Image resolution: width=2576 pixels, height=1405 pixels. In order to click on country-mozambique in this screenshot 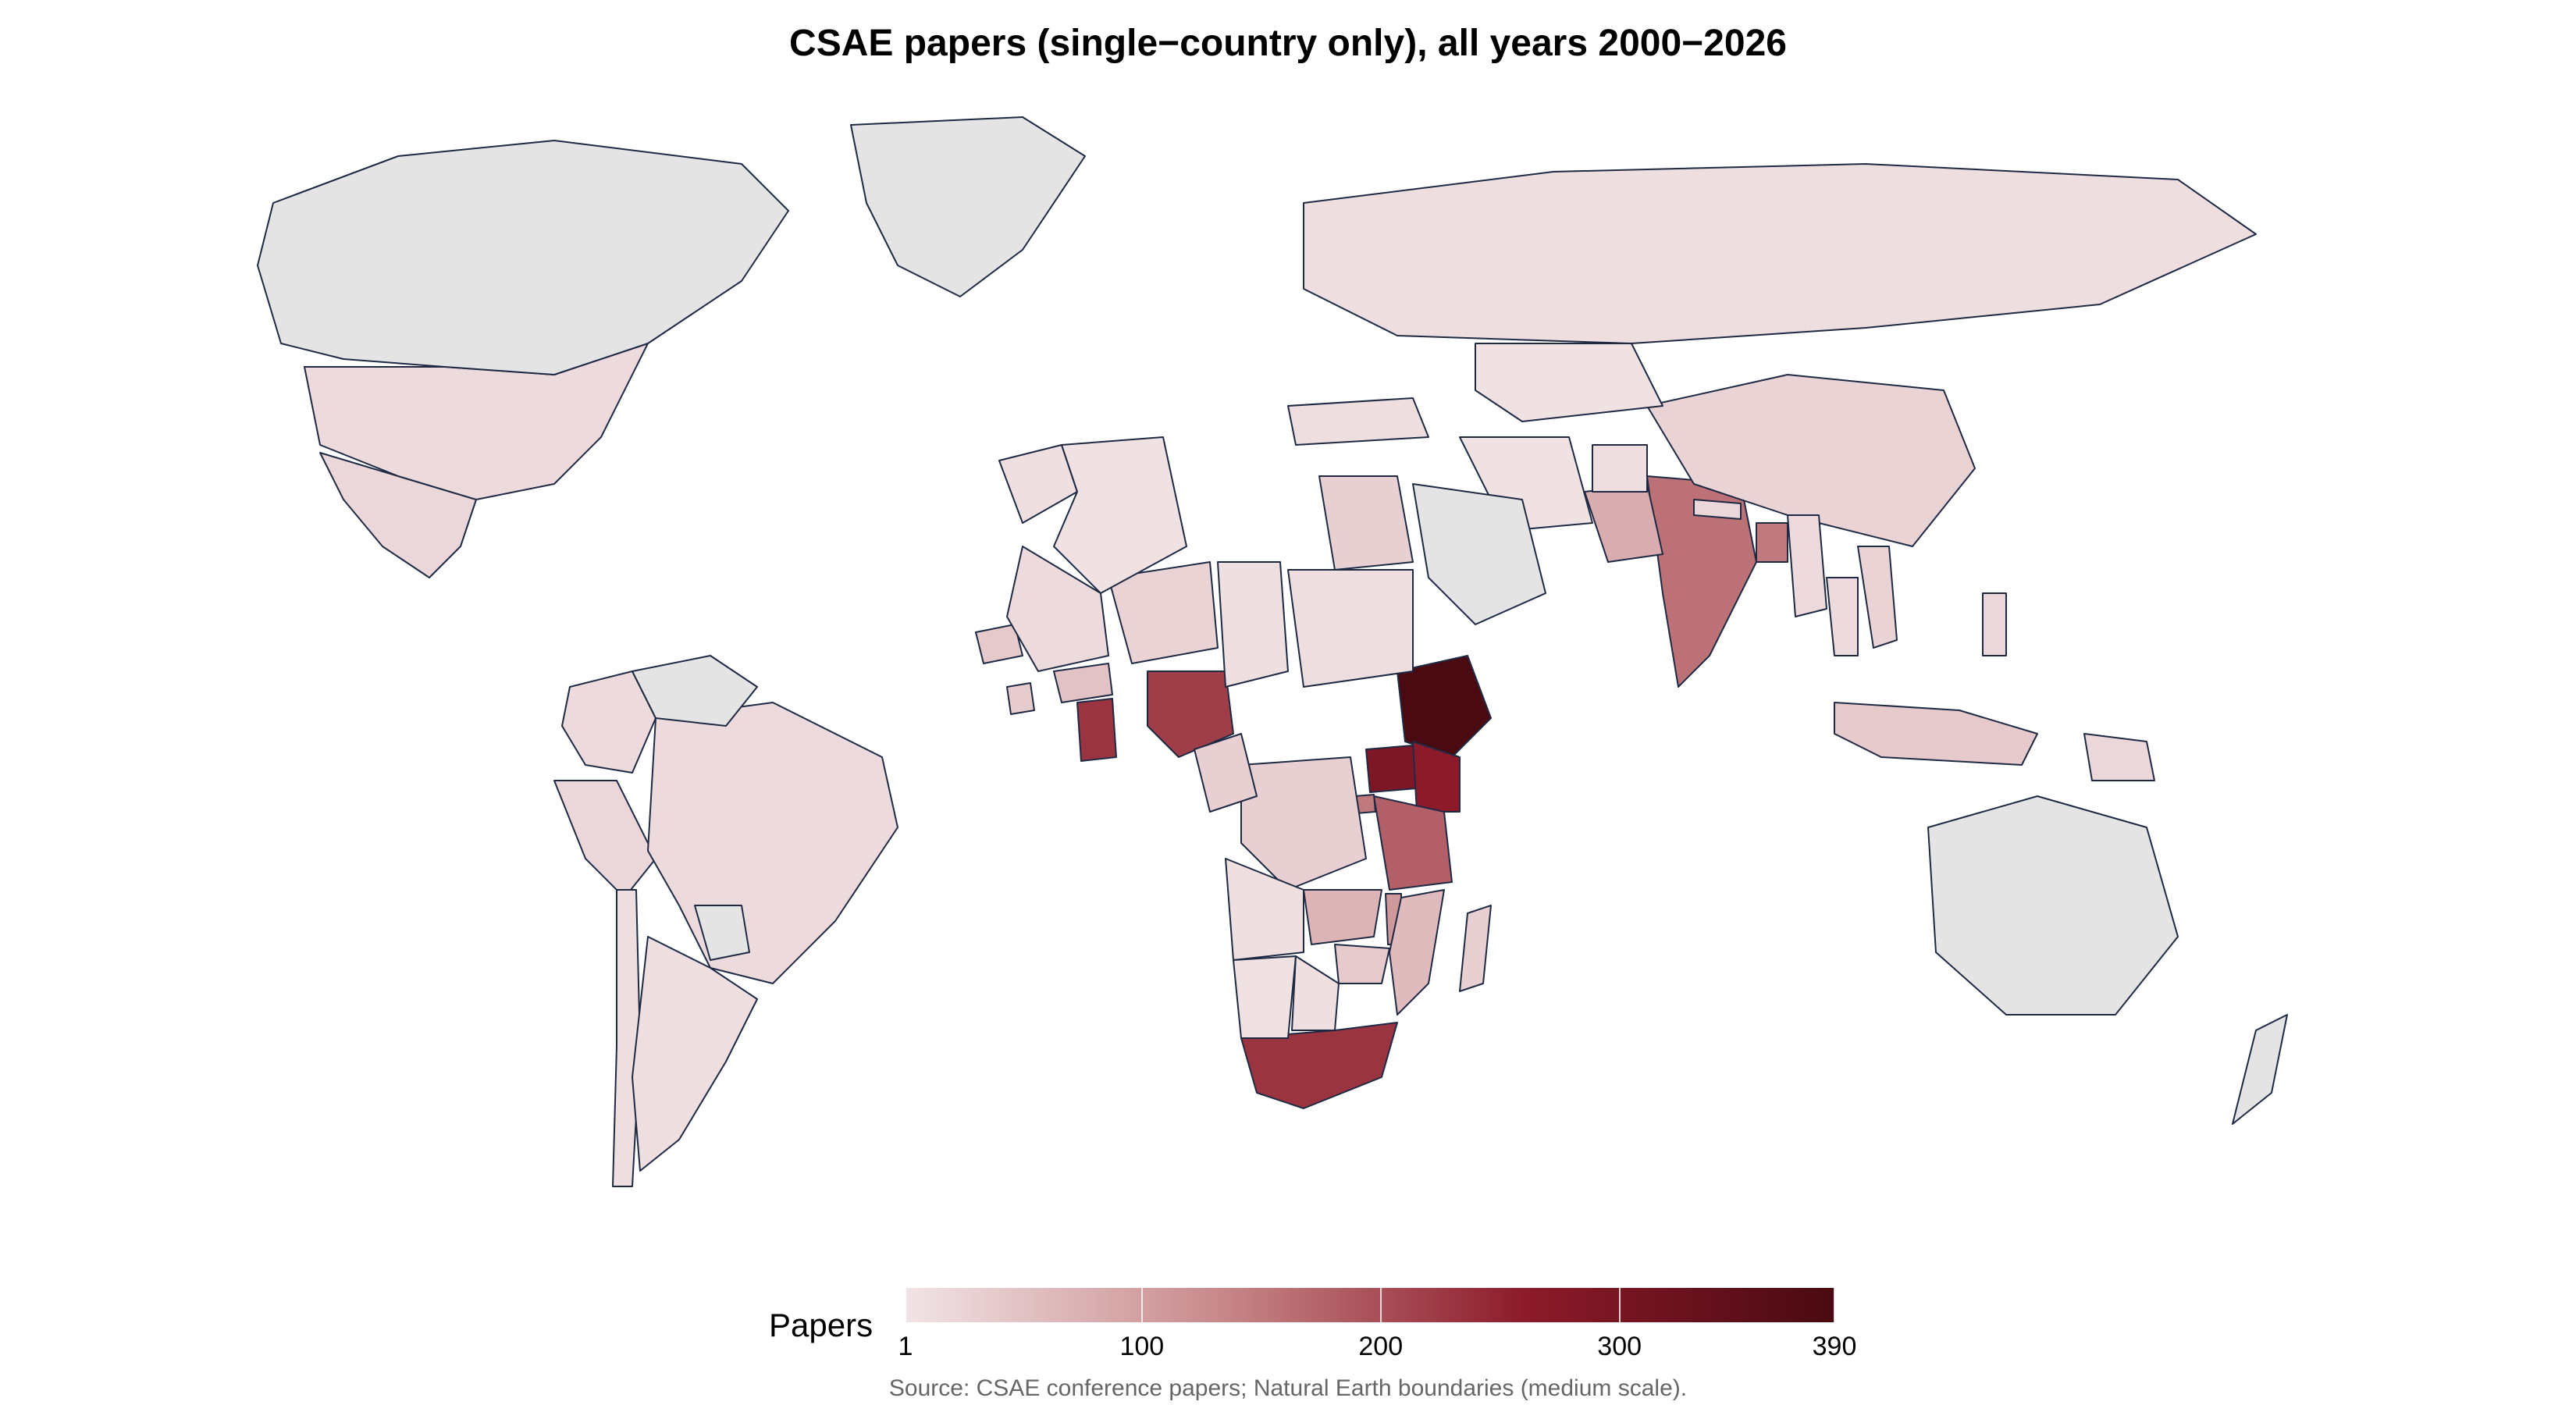, I will do `click(1417, 953)`.